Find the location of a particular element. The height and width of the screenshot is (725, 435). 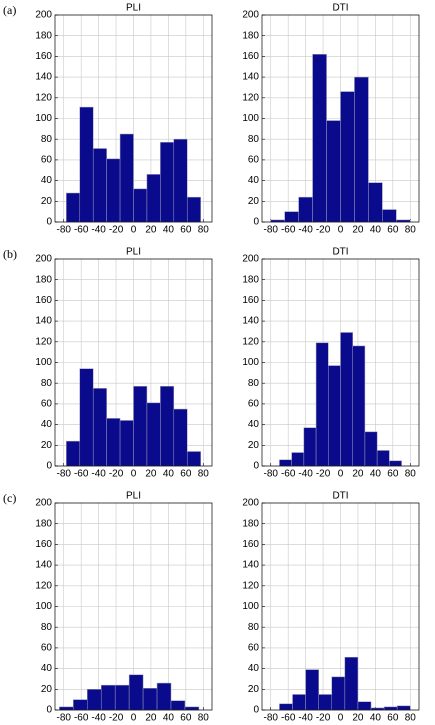

y-tick-label: 80 is located at coordinates (47, 139).